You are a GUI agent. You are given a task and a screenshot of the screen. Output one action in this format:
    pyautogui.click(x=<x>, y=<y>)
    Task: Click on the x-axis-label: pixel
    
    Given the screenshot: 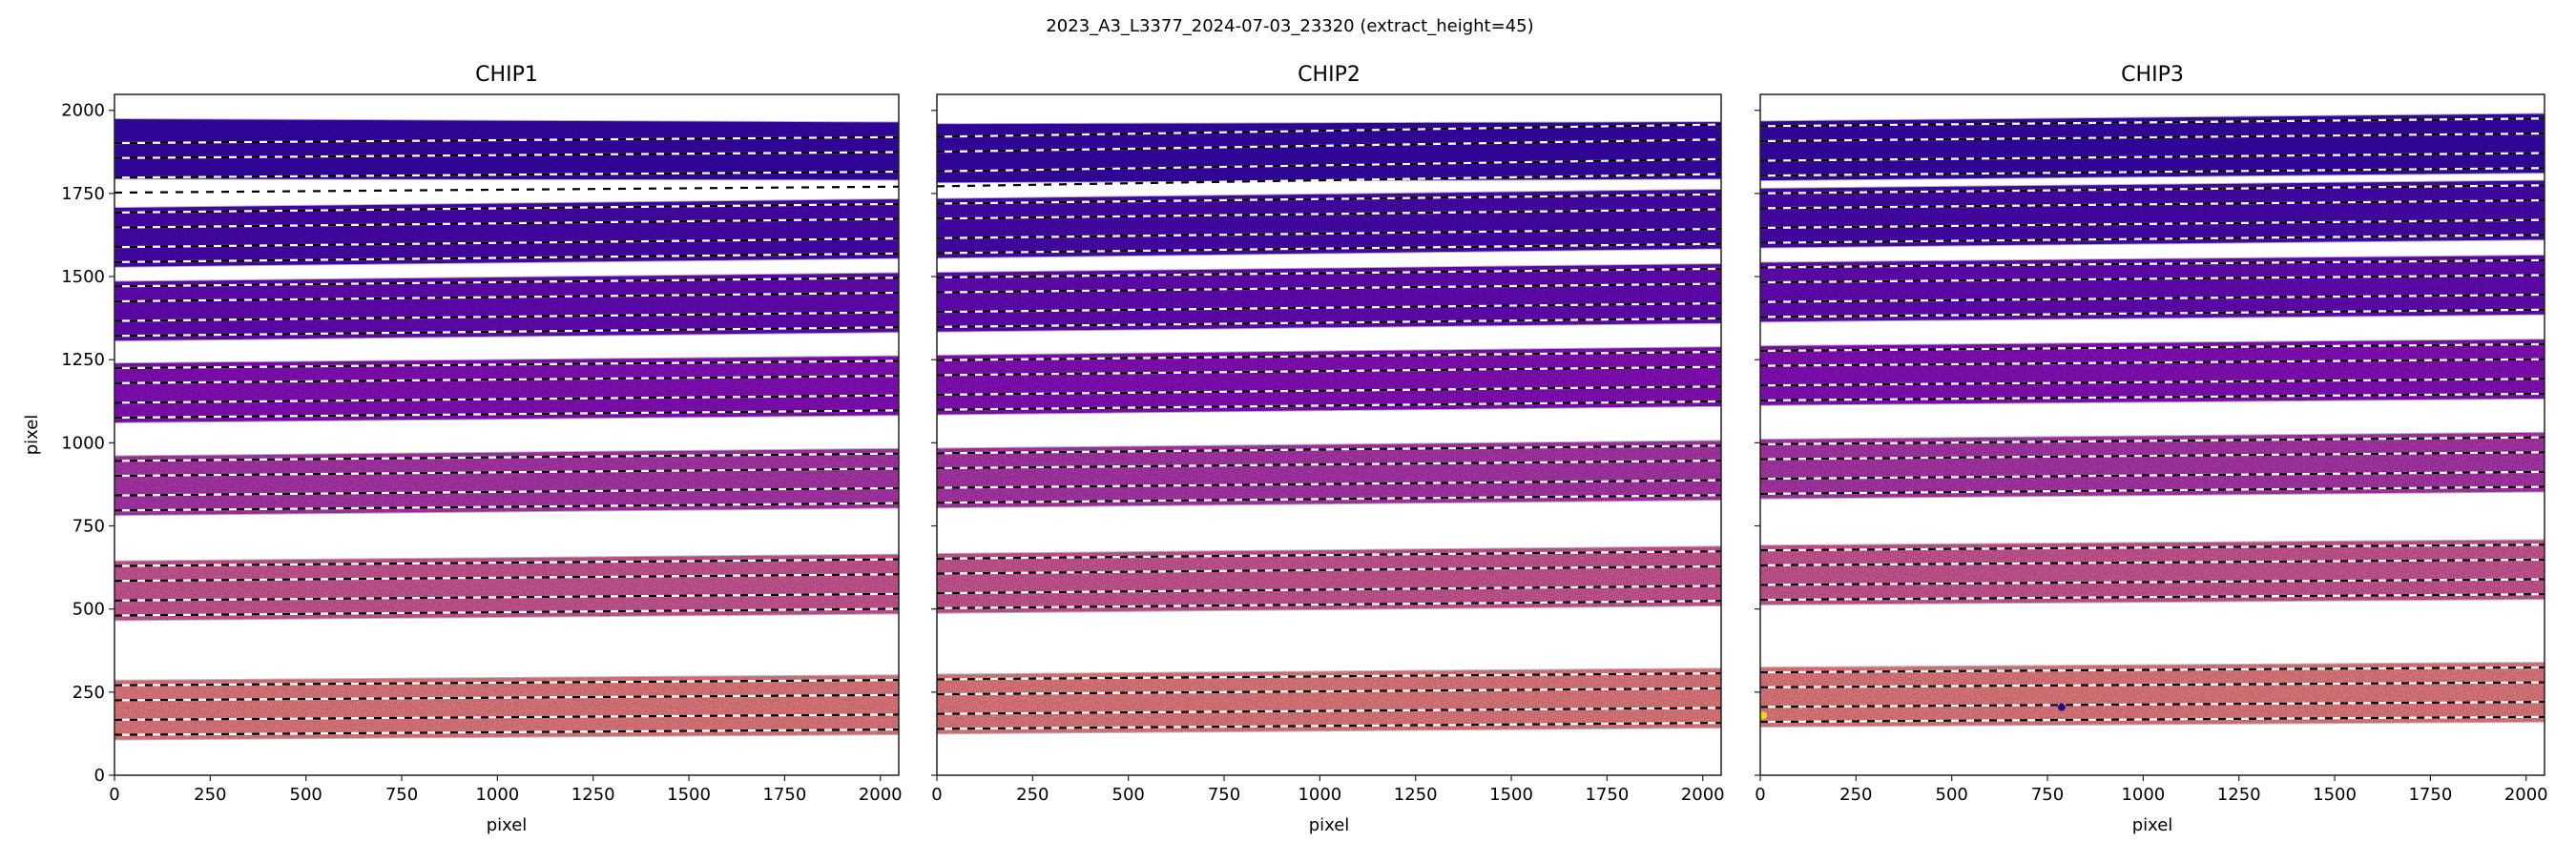 What is the action you would take?
    pyautogui.click(x=2152, y=825)
    